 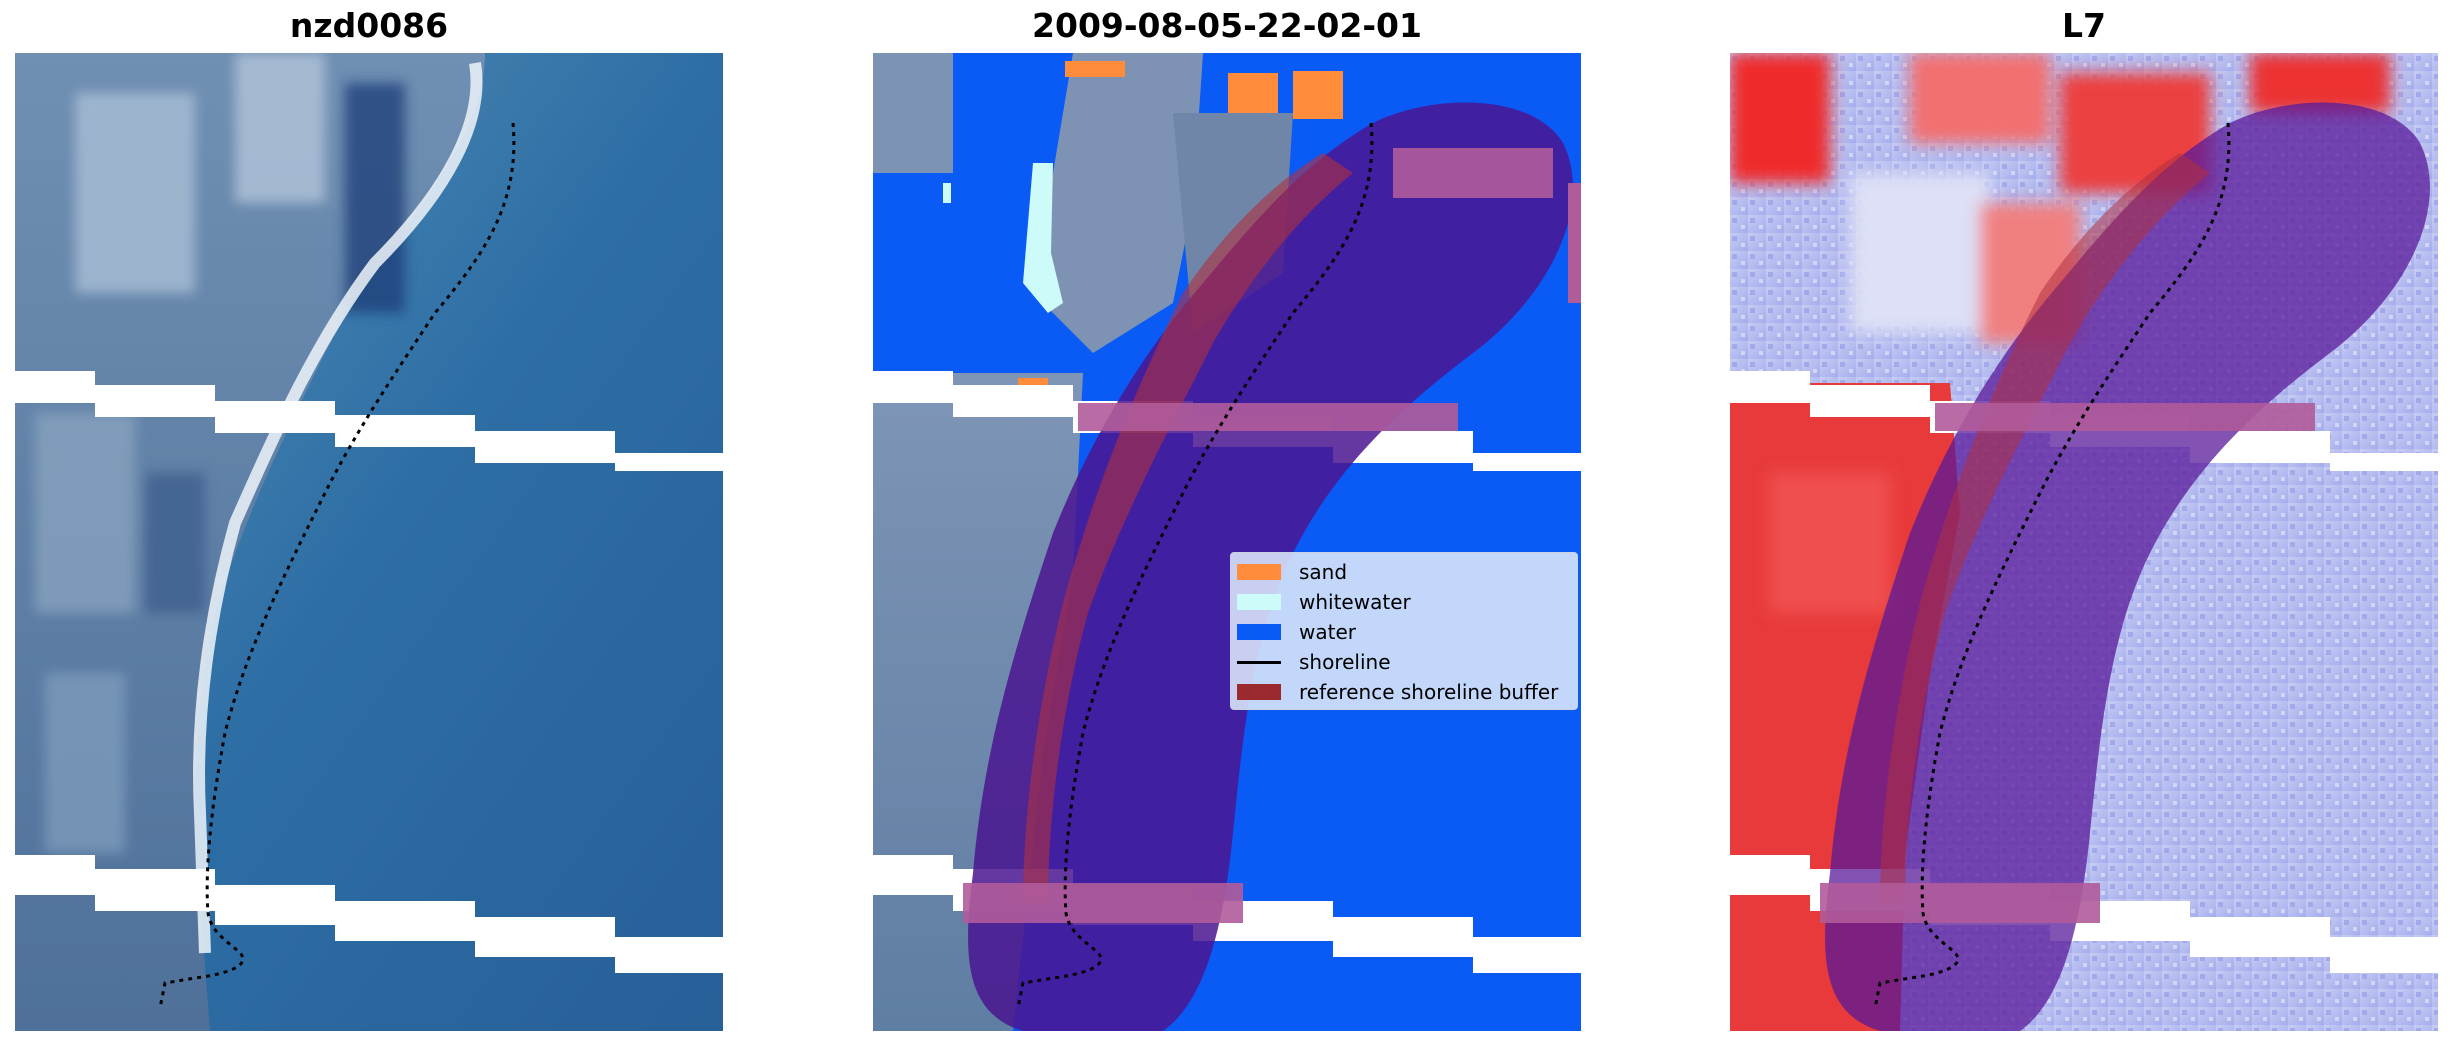 What do you see at coordinates (369, 25) in the screenshot?
I see `panel-title-rgb: nzd0086` at bounding box center [369, 25].